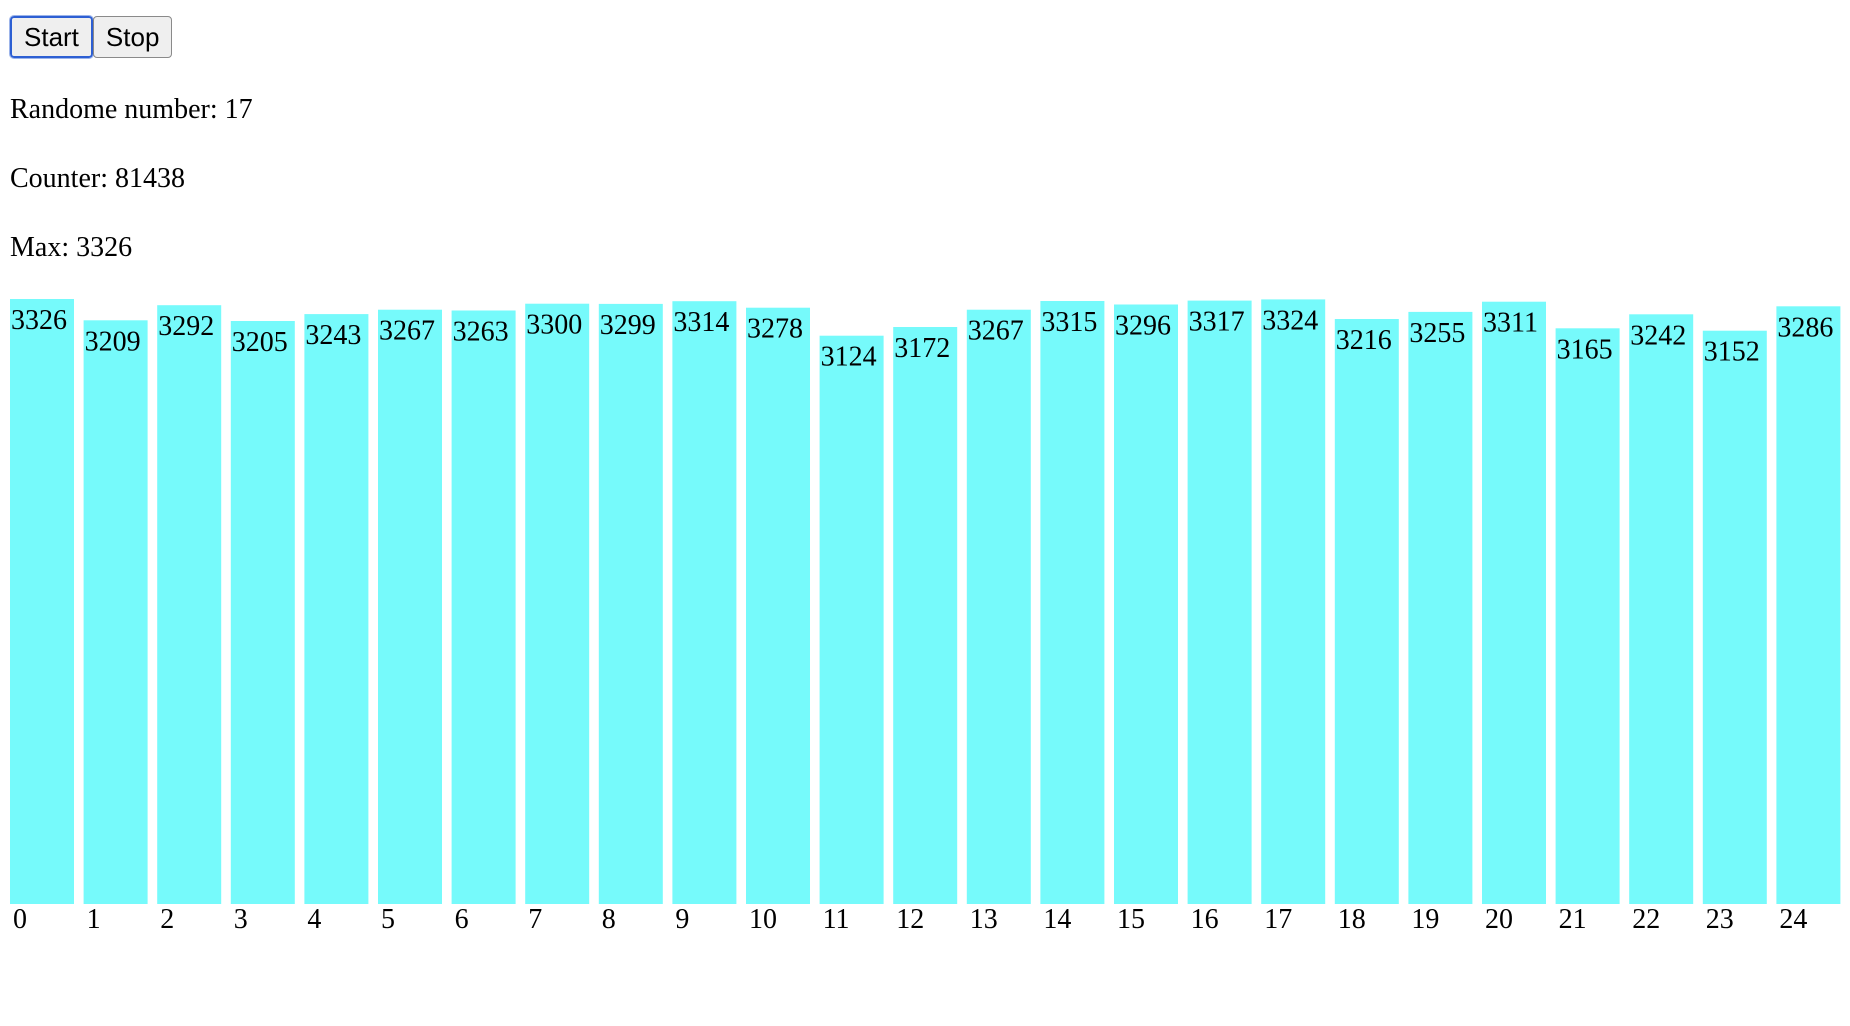 Image resolution: width=1850 pixels, height=1026 pixels. I want to click on bar-value-label: 3314, so click(701, 322).